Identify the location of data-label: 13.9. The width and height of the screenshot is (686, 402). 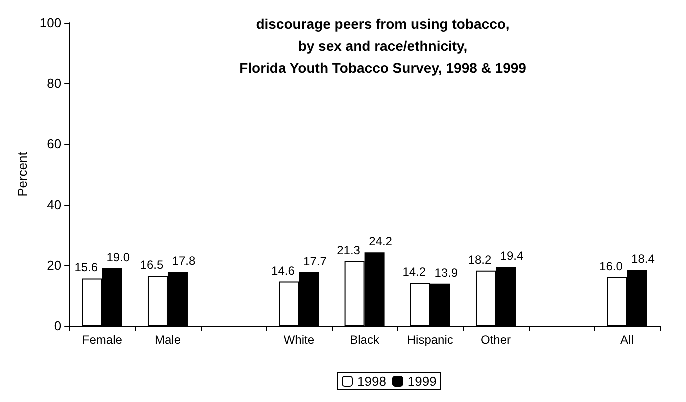
(446, 273).